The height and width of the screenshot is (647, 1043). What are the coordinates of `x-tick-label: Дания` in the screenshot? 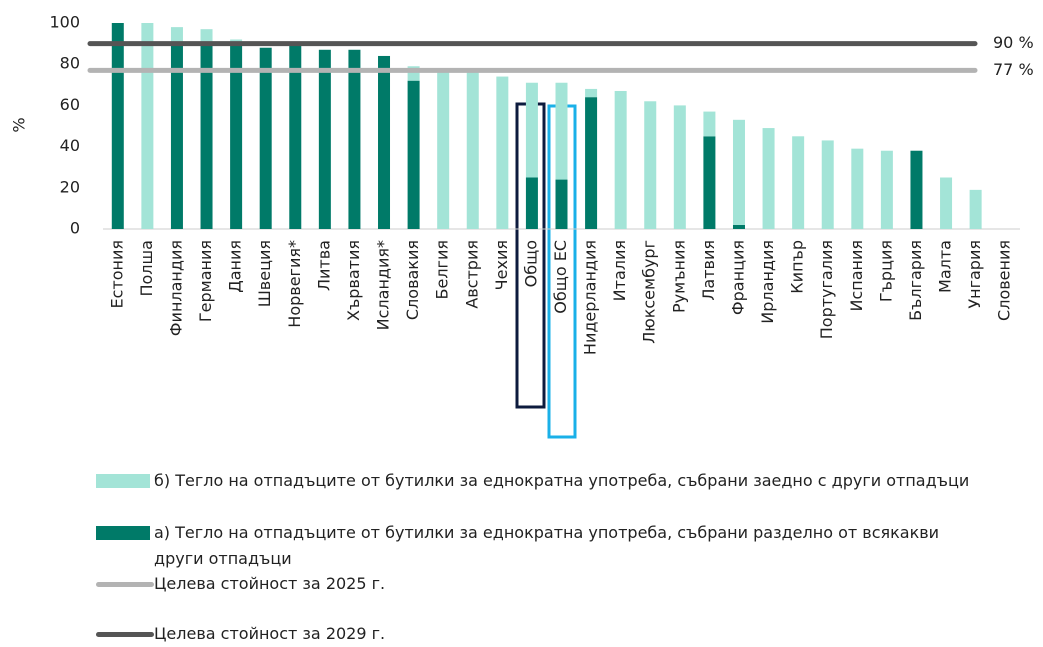 It's located at (235, 266).